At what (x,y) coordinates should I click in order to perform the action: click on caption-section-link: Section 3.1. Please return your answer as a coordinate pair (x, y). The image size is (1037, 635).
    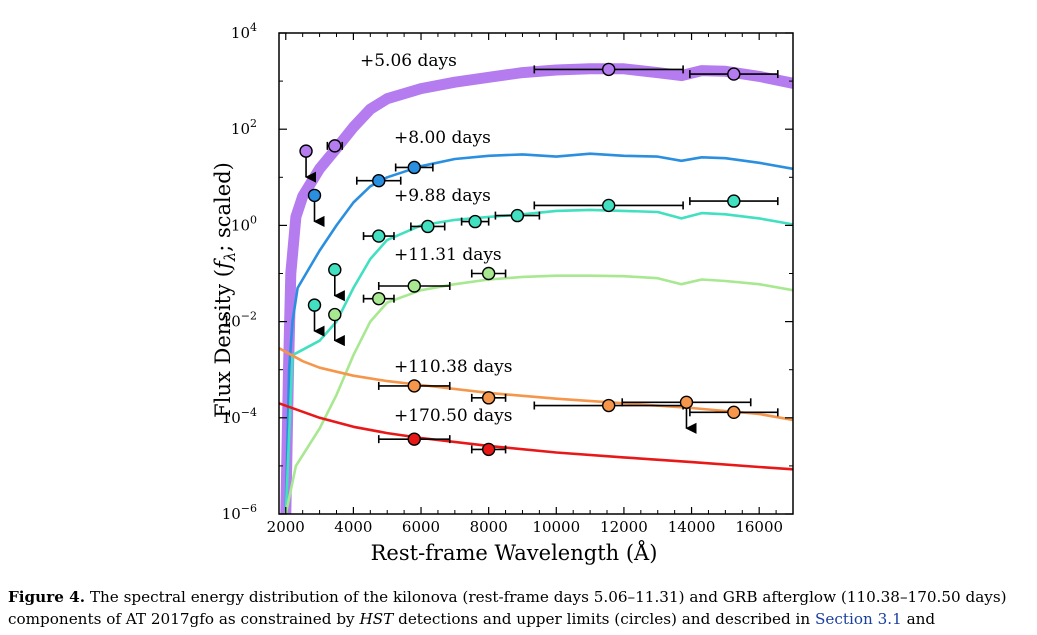
    Looking at the image, I should click on (858, 619).